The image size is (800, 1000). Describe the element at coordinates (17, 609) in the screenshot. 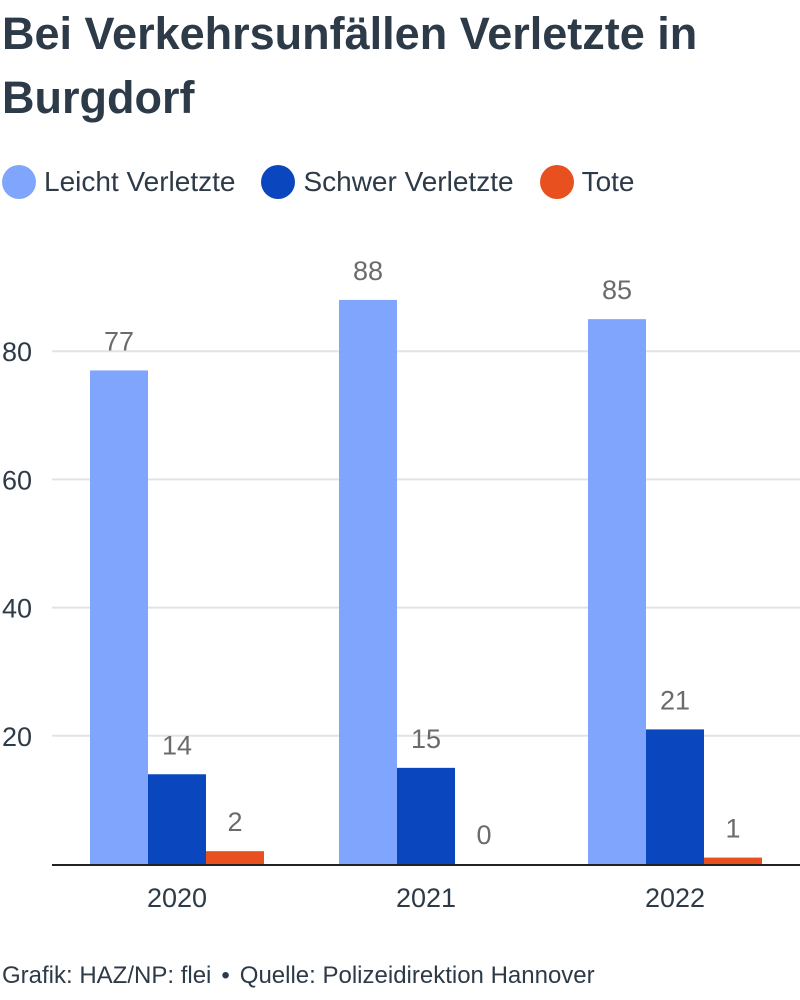

I see `y-tick-label: 40` at that location.